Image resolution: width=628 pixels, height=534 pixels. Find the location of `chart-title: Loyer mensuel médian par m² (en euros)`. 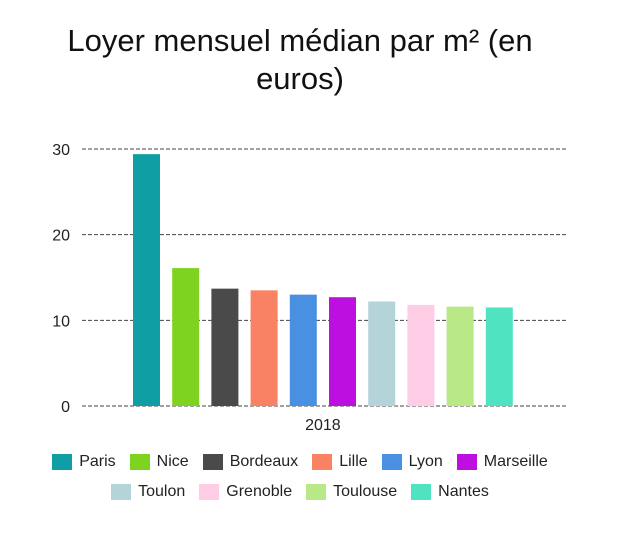

chart-title: Loyer mensuel médian par m² (en euros) is located at coordinates (300, 60).